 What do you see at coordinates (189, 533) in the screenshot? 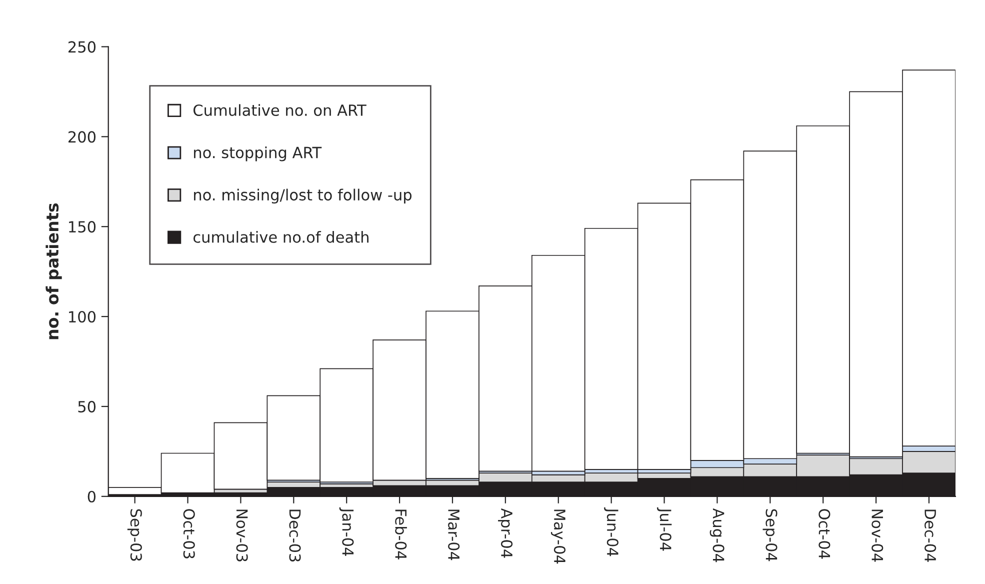
I see `x-tick-label: Oct-03` at bounding box center [189, 533].